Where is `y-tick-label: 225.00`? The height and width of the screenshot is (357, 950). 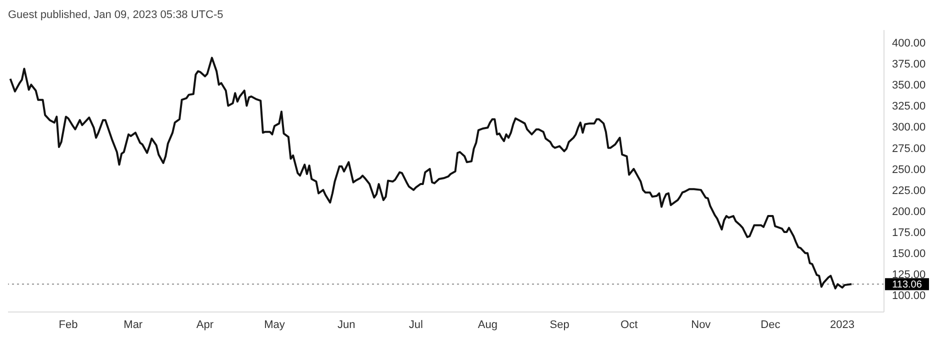
y-tick-label: 225.00 is located at coordinates (909, 190).